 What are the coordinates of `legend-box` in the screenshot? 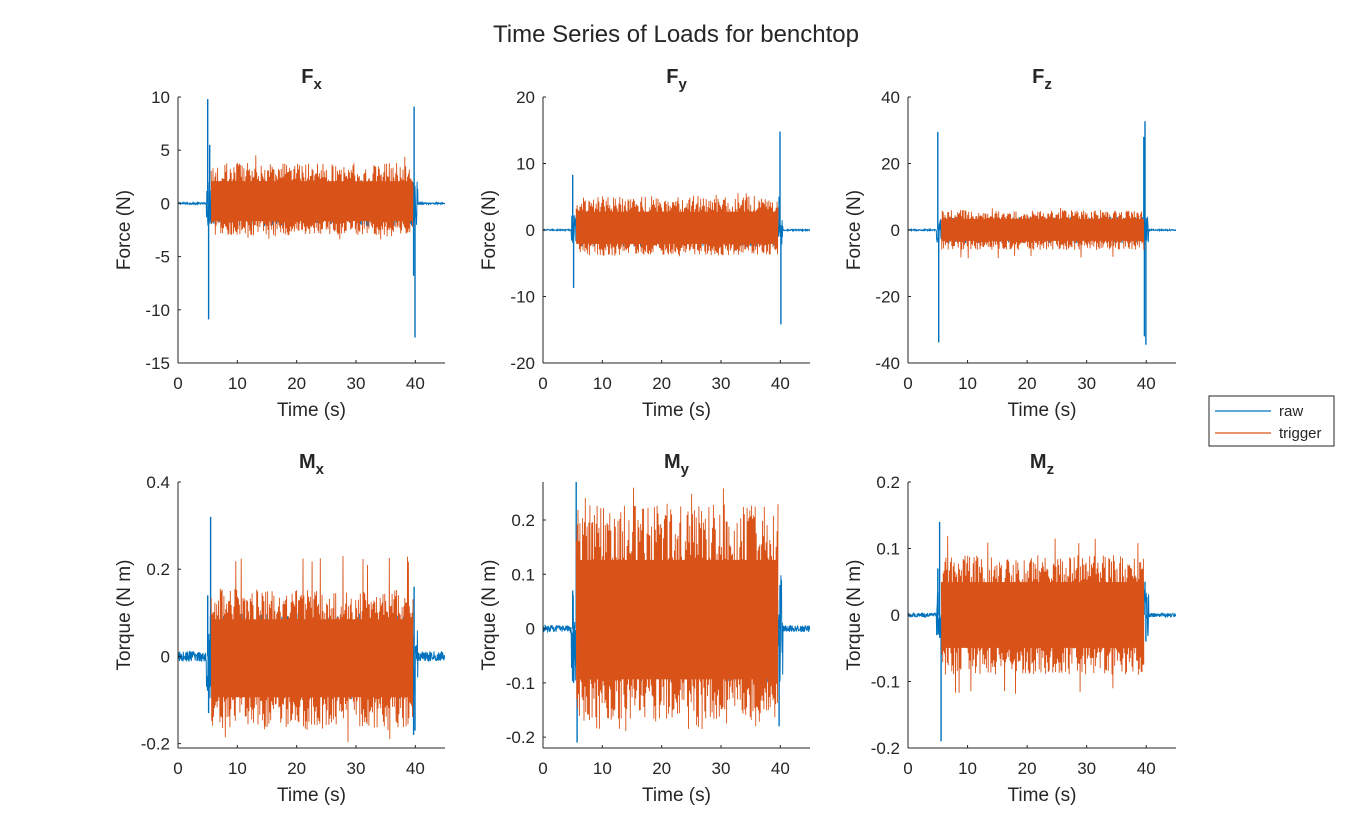 It's located at (1271, 421).